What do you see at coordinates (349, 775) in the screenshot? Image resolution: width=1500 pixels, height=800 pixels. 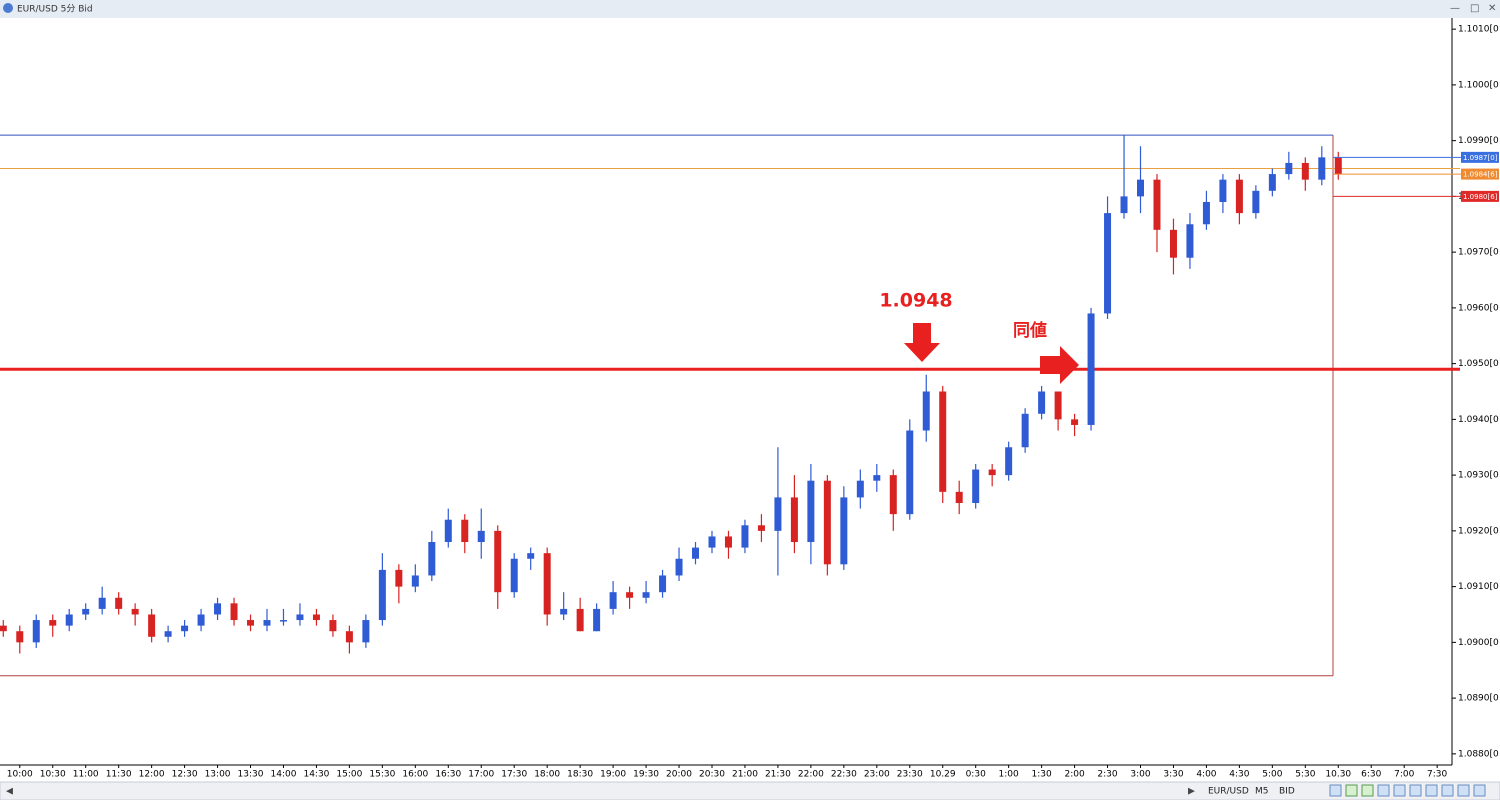 I see `x-tick-label: 15:00` at bounding box center [349, 775].